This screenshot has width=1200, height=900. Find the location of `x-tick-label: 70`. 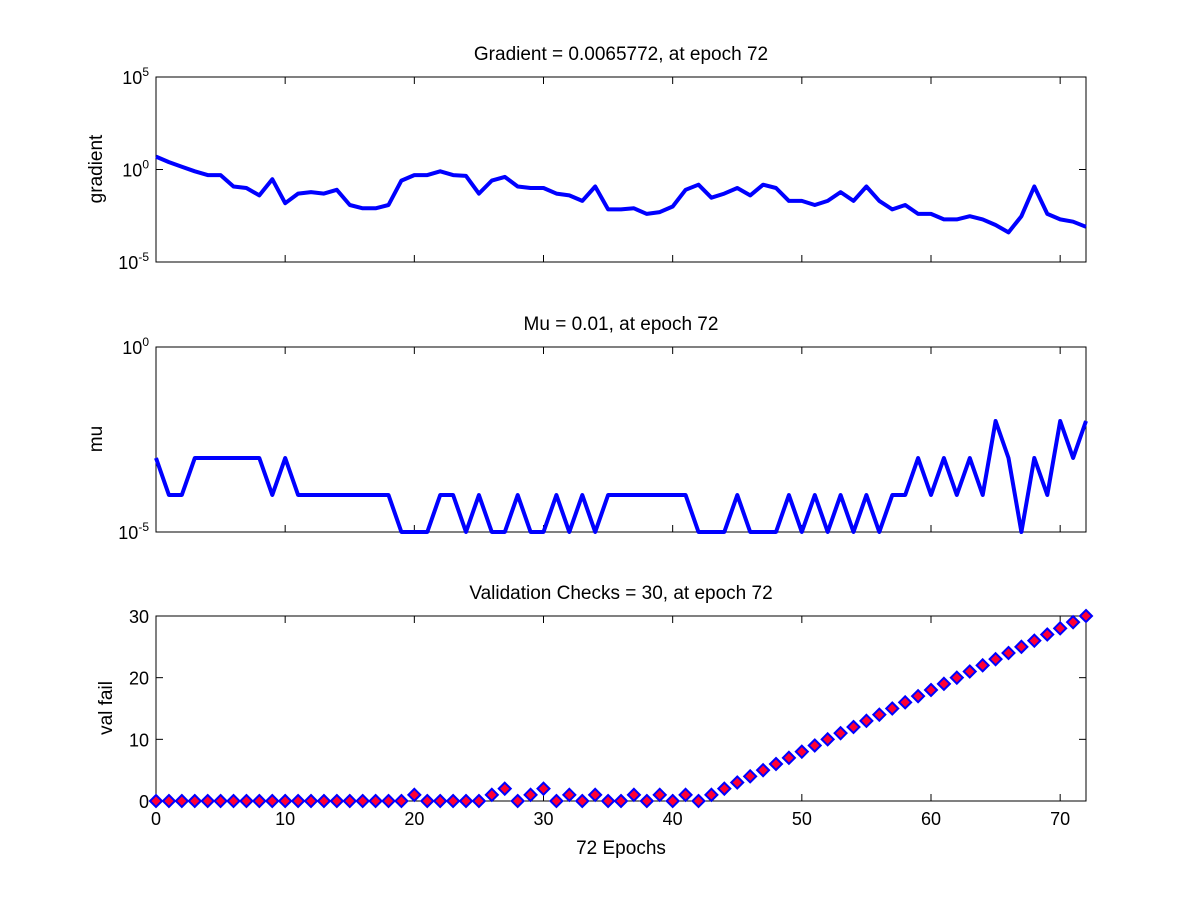

x-tick-label: 70 is located at coordinates (1060, 819).